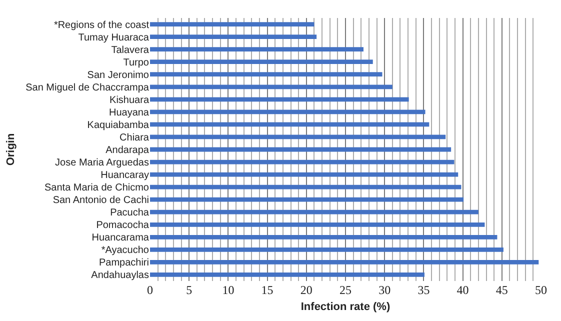 This screenshot has height=321, width=561. I want to click on y-tick-label: Tumay Huaraca, so click(114, 38).